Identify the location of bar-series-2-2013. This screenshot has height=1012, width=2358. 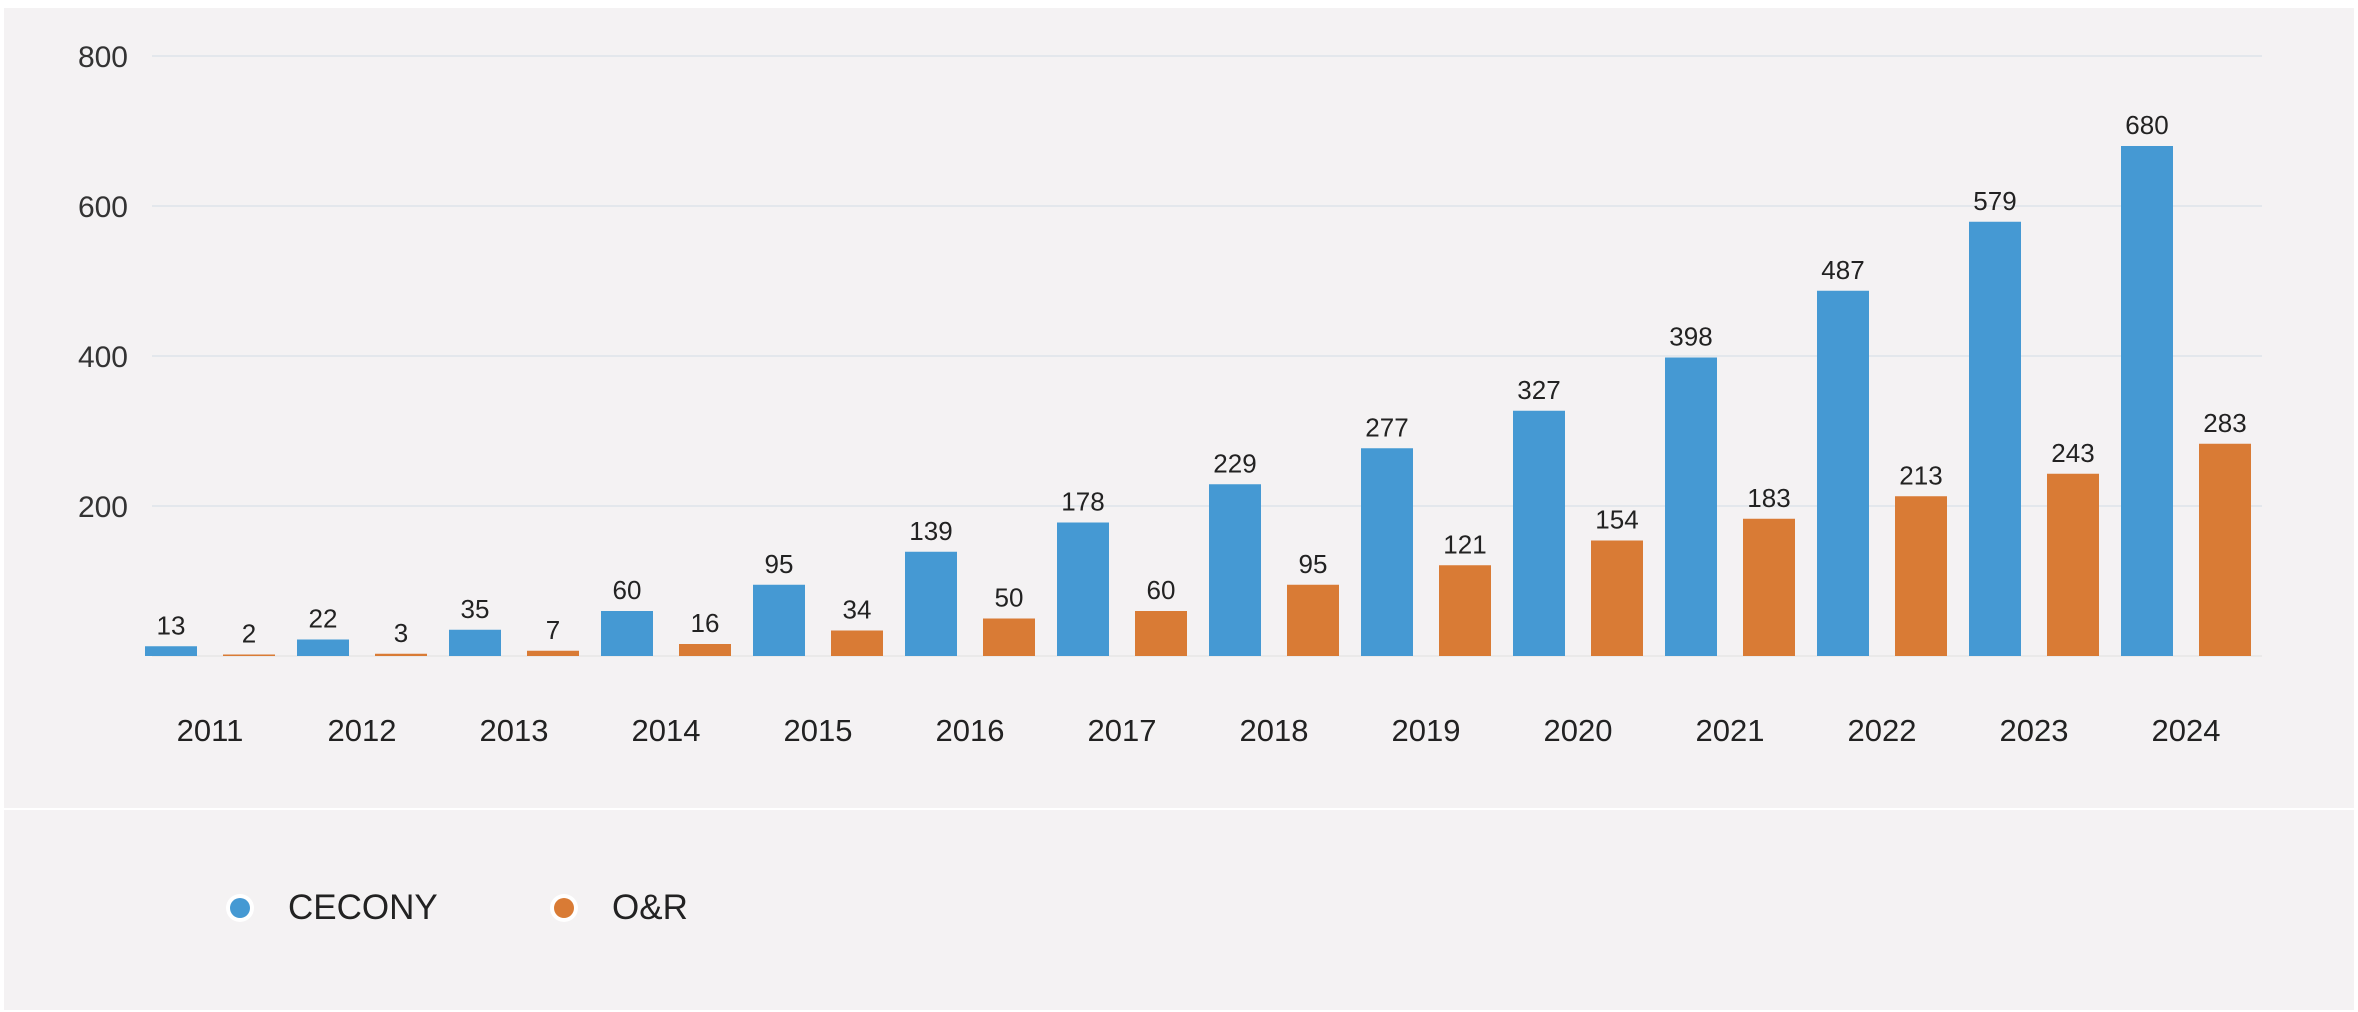
(553, 653).